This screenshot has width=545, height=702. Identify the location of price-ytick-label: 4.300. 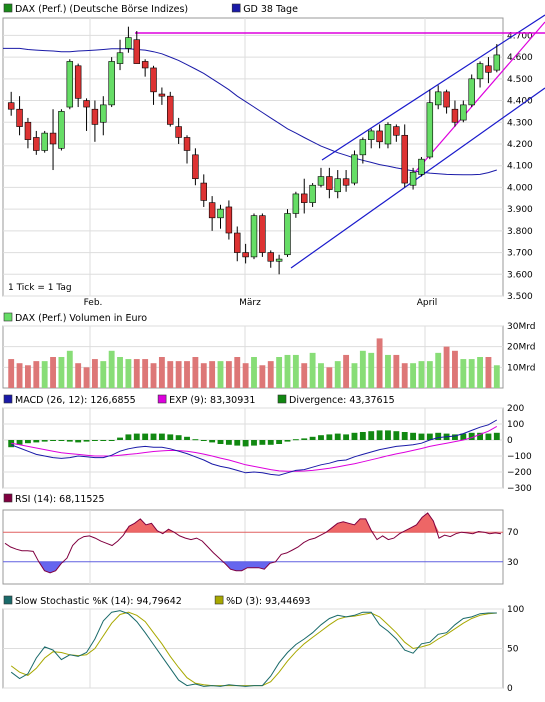
(520, 123).